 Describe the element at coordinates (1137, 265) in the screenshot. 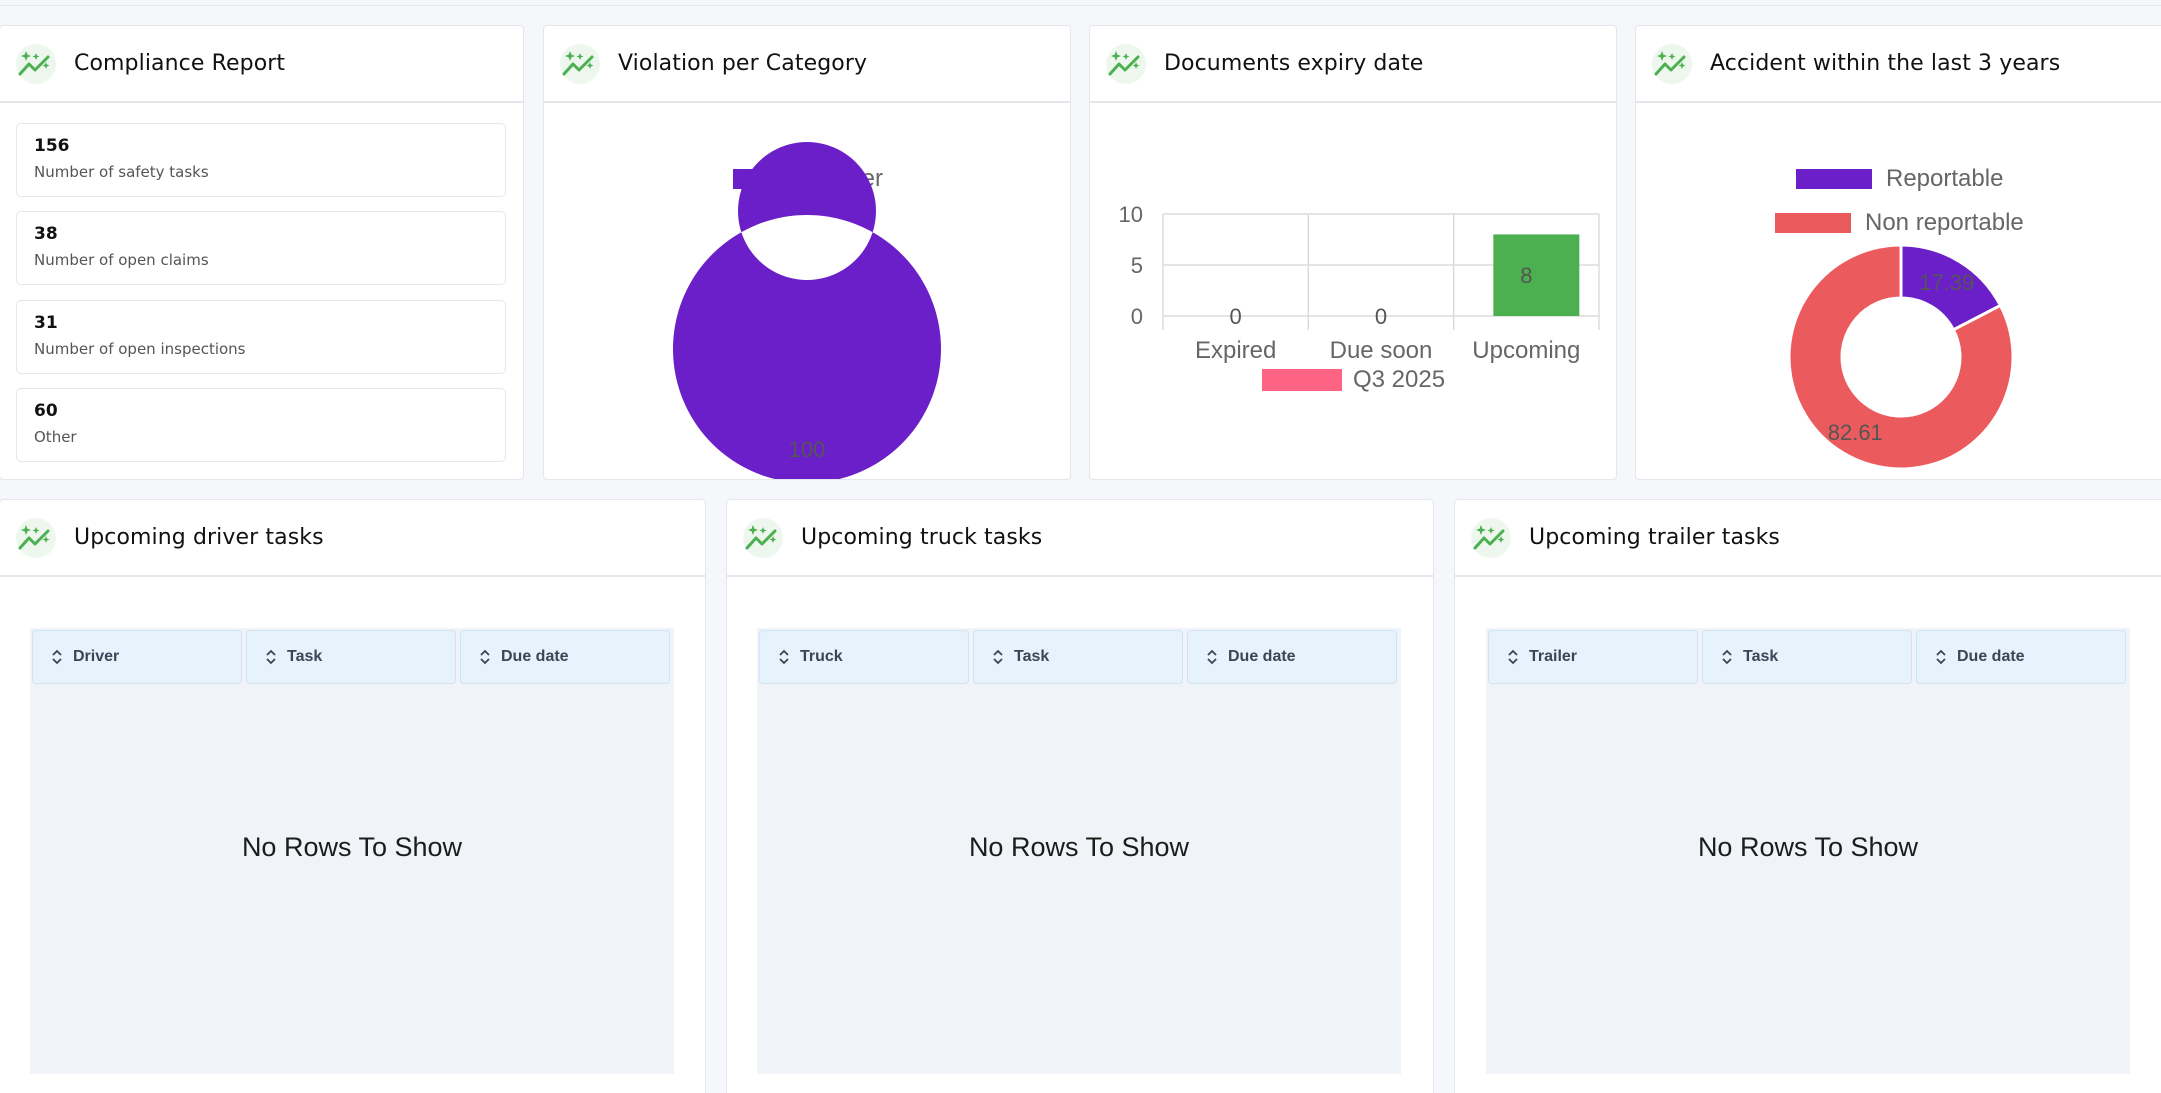

I see `y-tick-label: 5` at that location.